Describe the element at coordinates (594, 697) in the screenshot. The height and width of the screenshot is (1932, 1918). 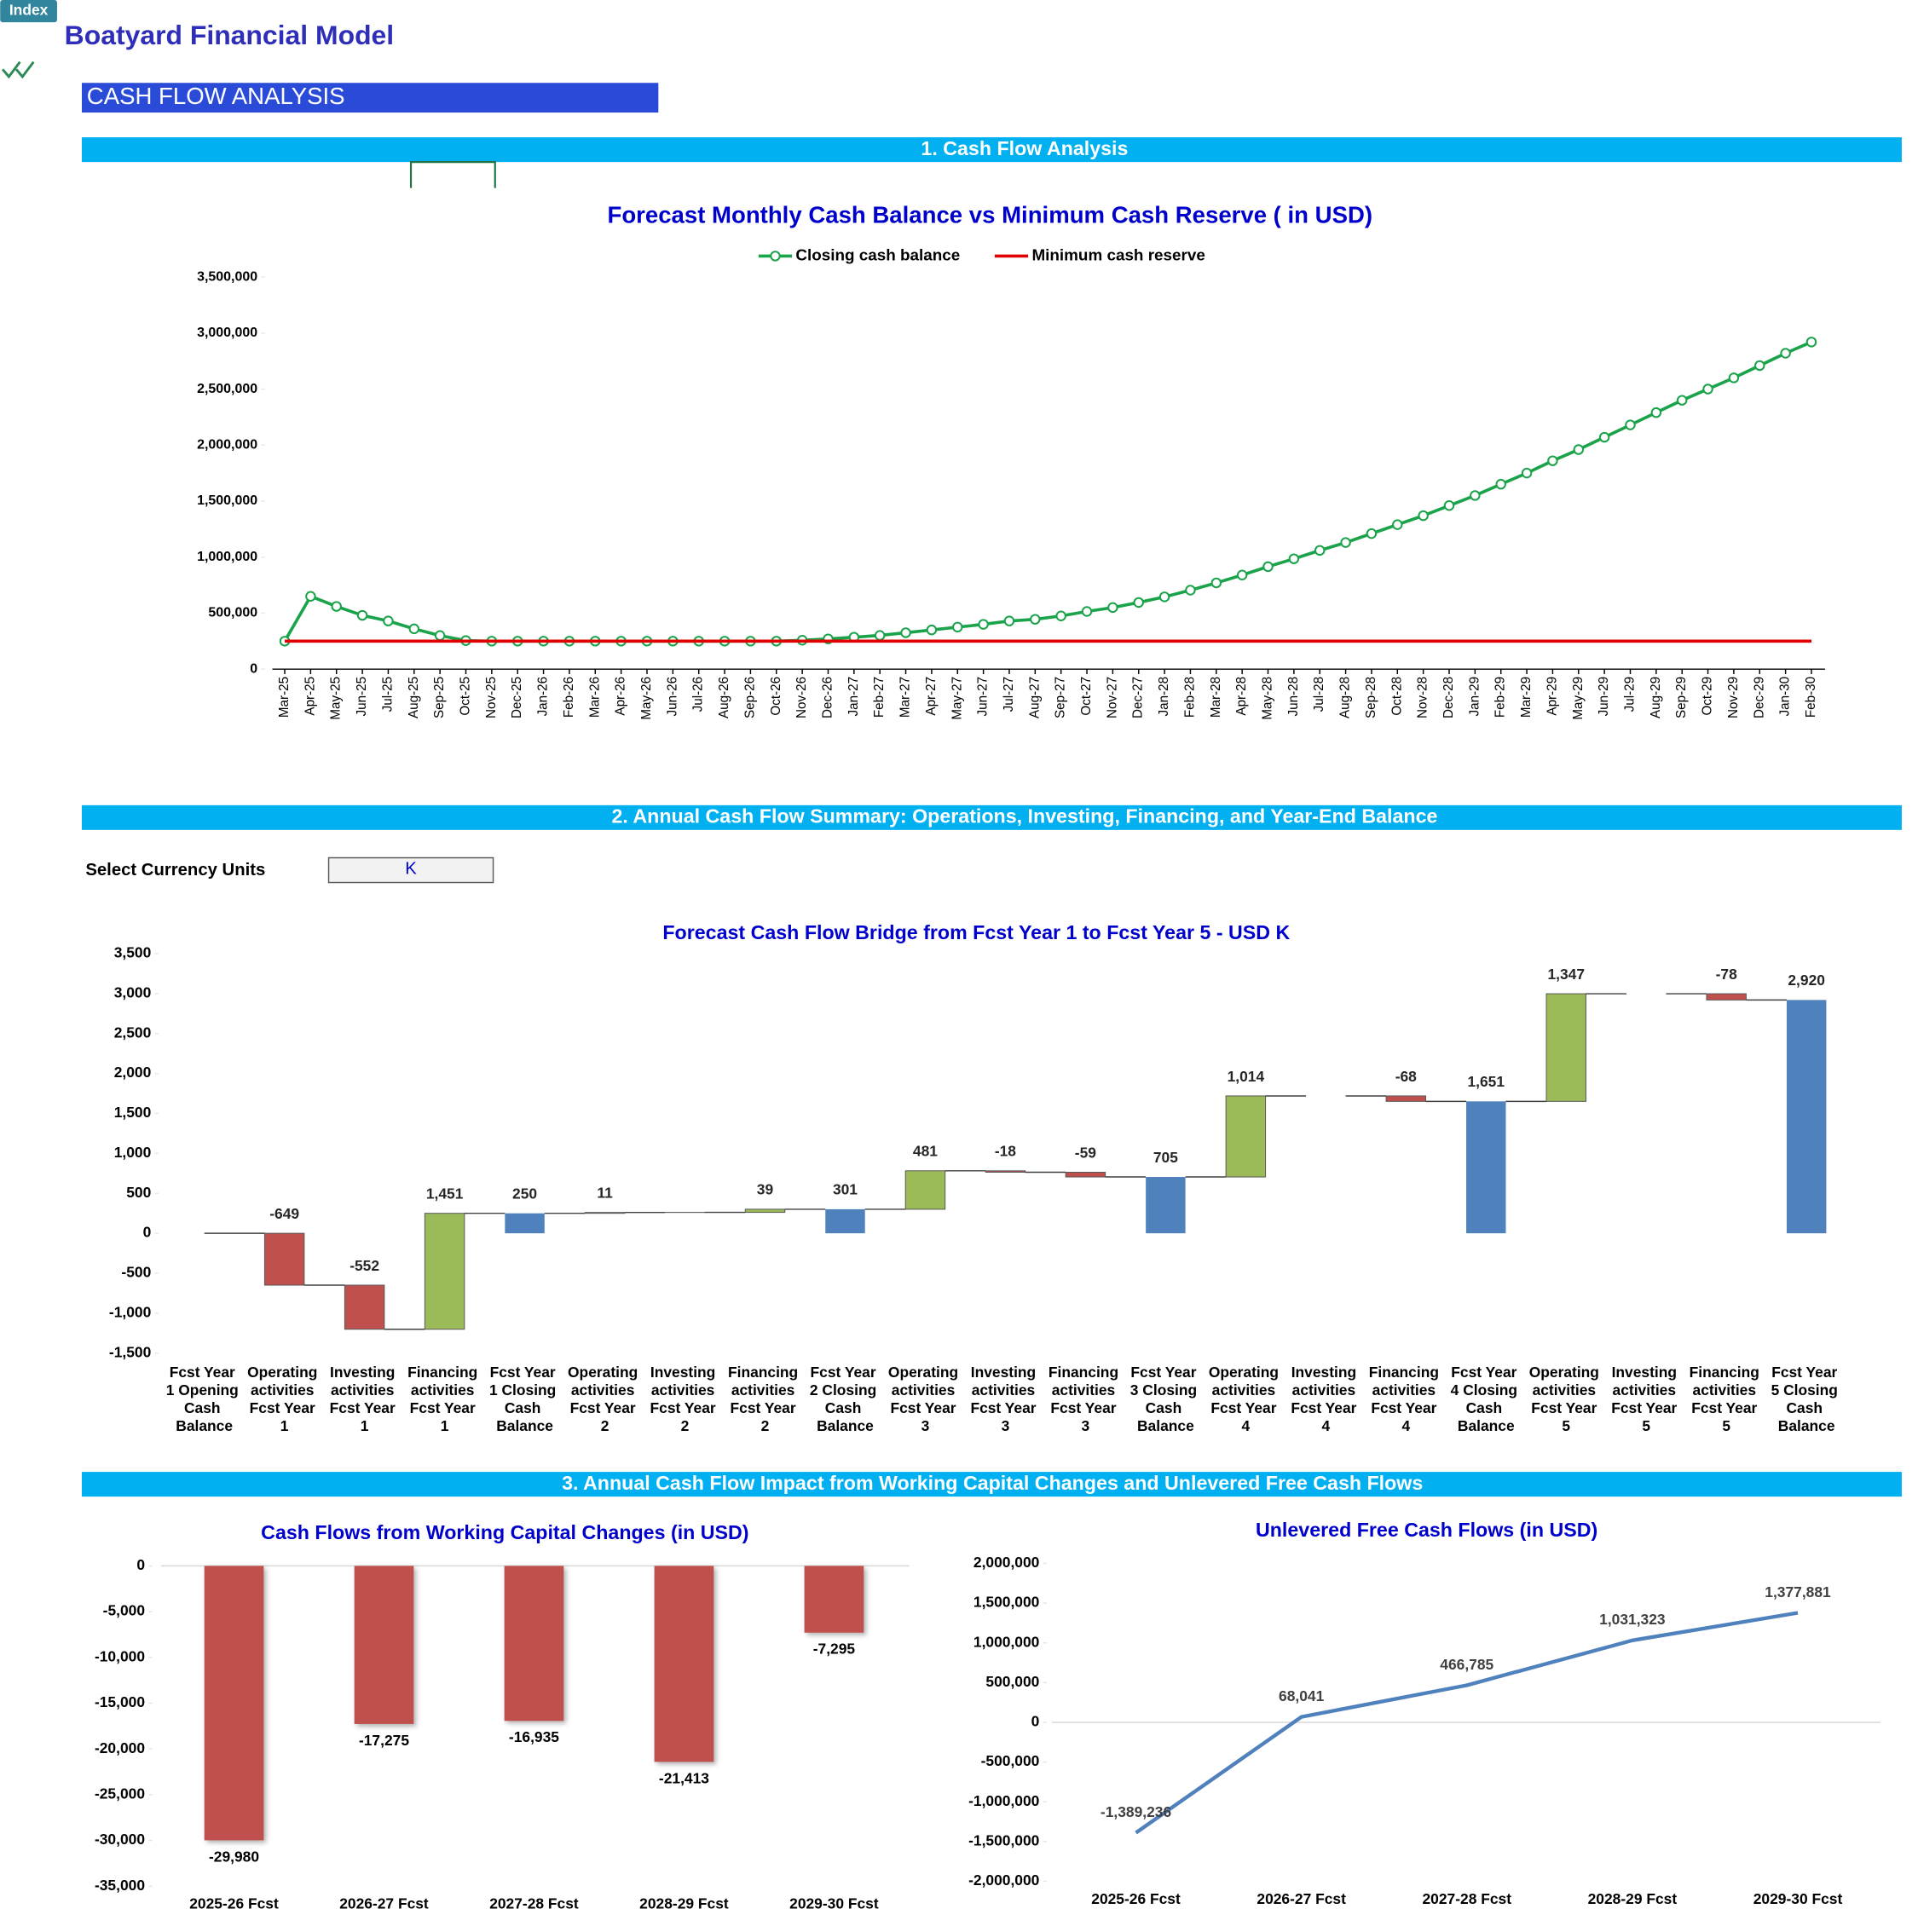
I see `x-tick-label: Mar-26` at that location.